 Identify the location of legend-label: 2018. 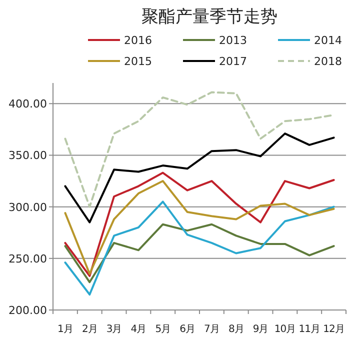
(328, 61).